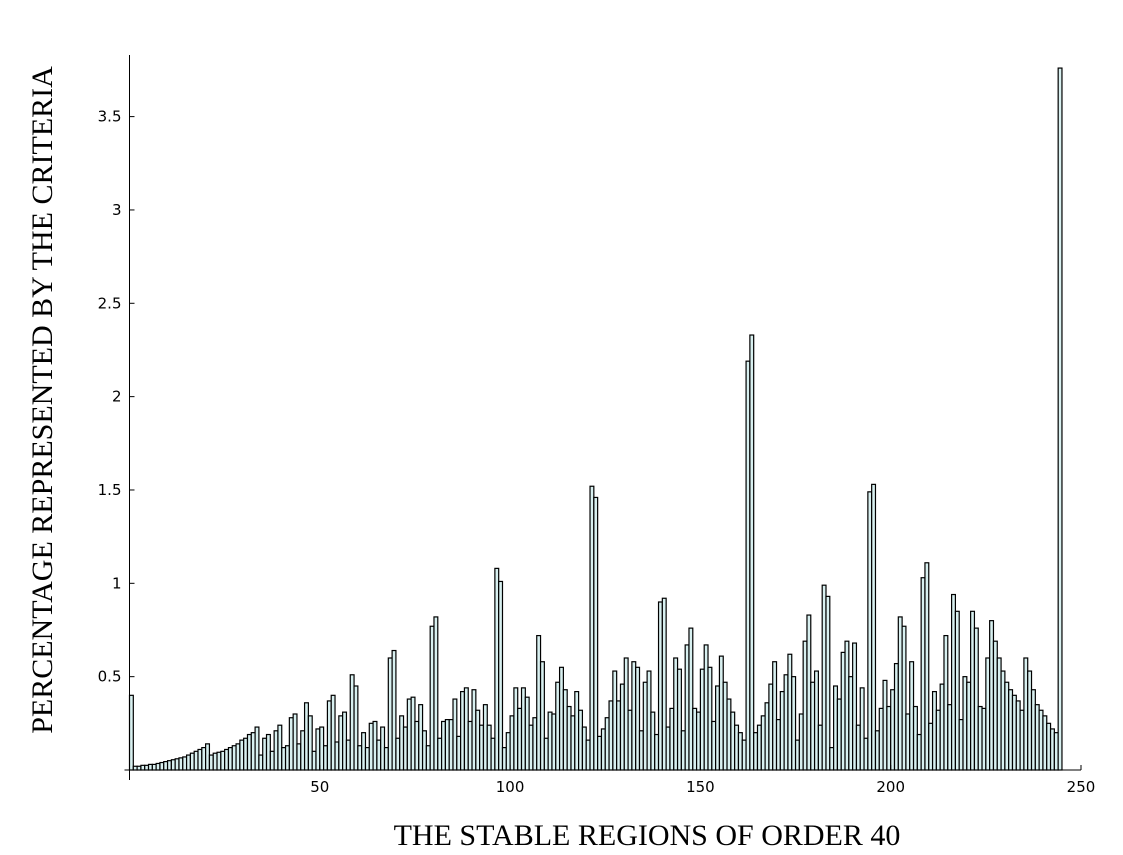 The height and width of the screenshot is (855, 1123). I want to click on x-tick-label: 100, so click(510, 787).